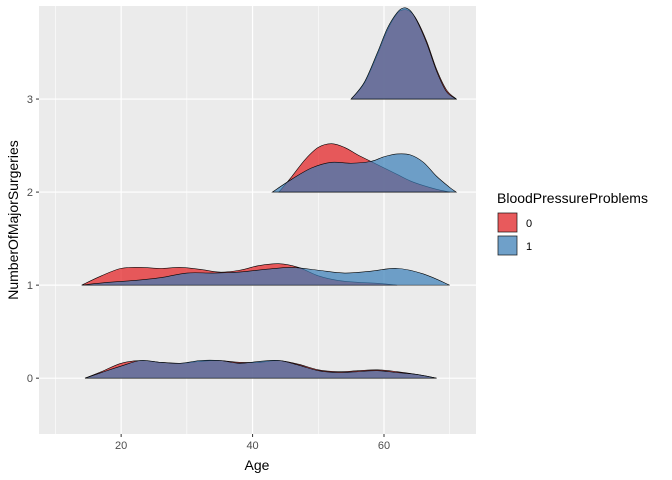  I want to click on y-tick-label: 0, so click(30, 379).